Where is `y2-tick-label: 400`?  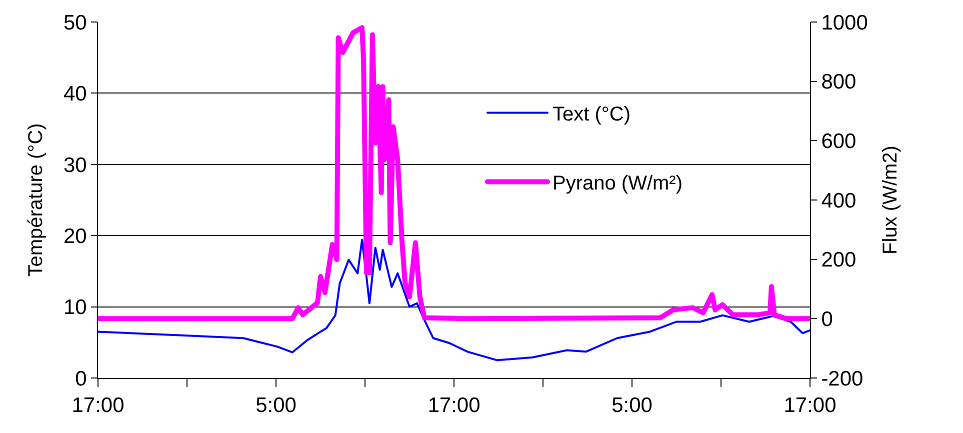 y2-tick-label: 400 is located at coordinates (838, 200).